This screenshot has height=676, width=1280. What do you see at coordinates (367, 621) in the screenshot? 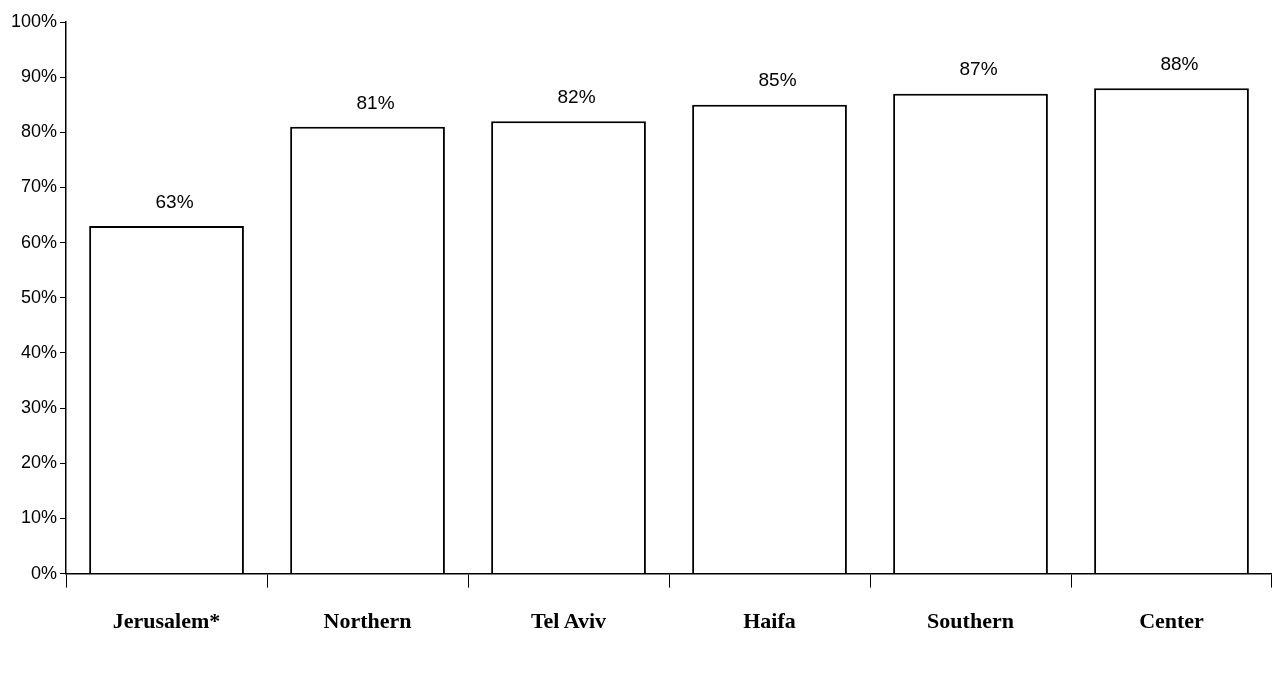
I see `x-tick-label: Northern` at bounding box center [367, 621].